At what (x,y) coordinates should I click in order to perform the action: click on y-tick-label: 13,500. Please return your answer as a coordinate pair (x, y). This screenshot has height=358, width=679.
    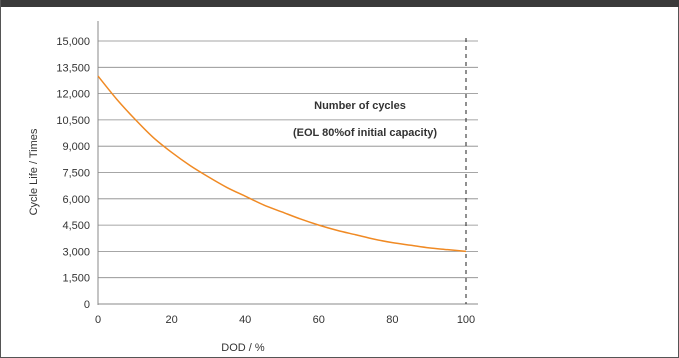
    Looking at the image, I should click on (73, 68).